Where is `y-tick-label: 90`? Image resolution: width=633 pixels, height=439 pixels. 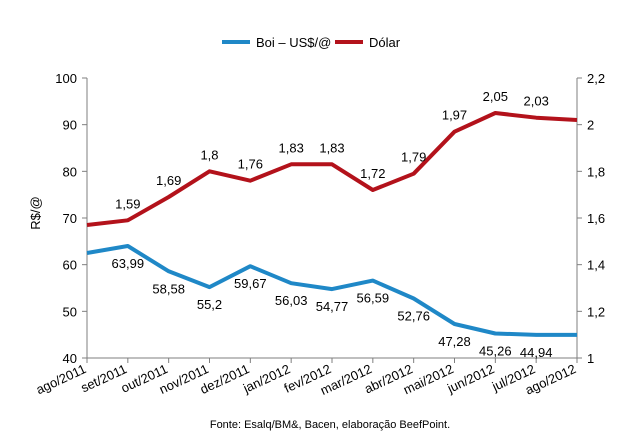
y-tick-label: 90 is located at coordinates (70, 125).